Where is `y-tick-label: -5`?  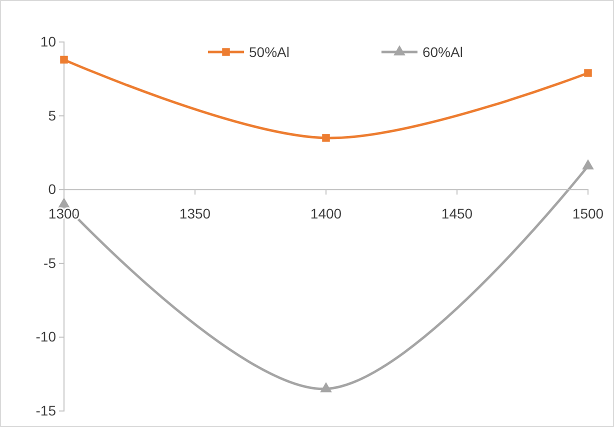
y-tick-label: -5 is located at coordinates (50, 262).